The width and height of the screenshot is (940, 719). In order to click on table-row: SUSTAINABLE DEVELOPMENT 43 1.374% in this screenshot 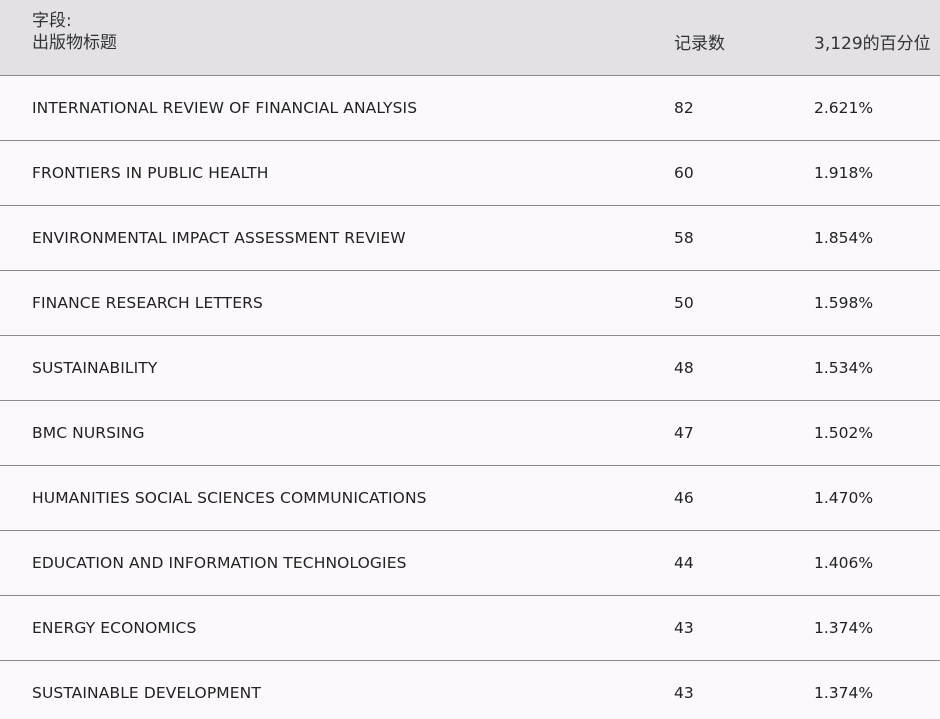, I will do `click(470, 690)`.